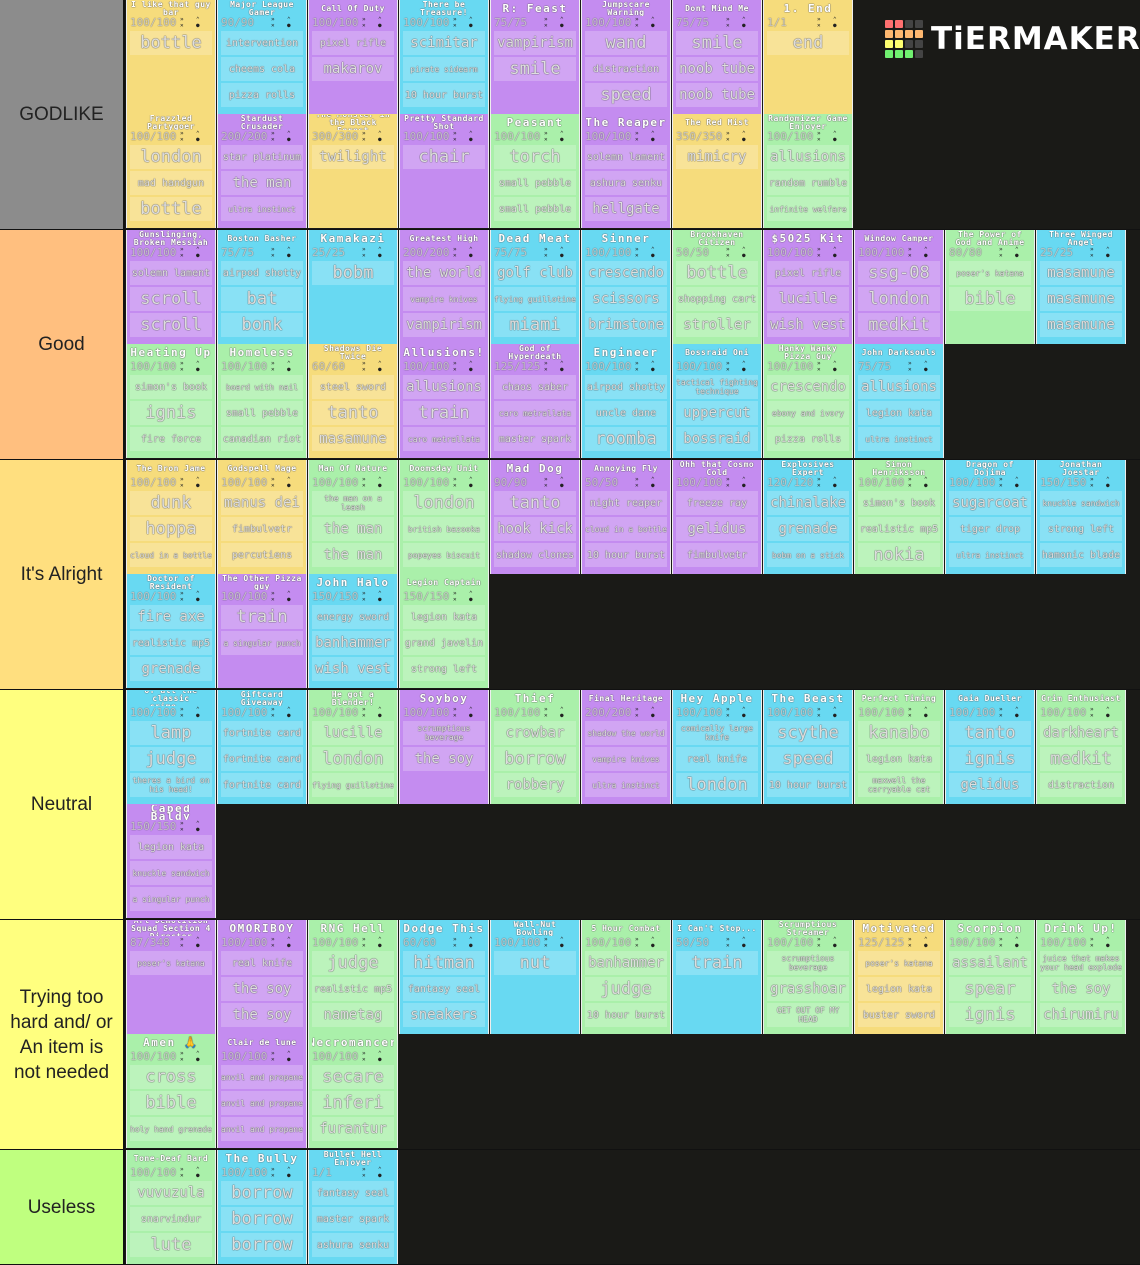  Describe the element at coordinates (535, 273) in the screenshot. I see `item-slot: golf club` at that location.